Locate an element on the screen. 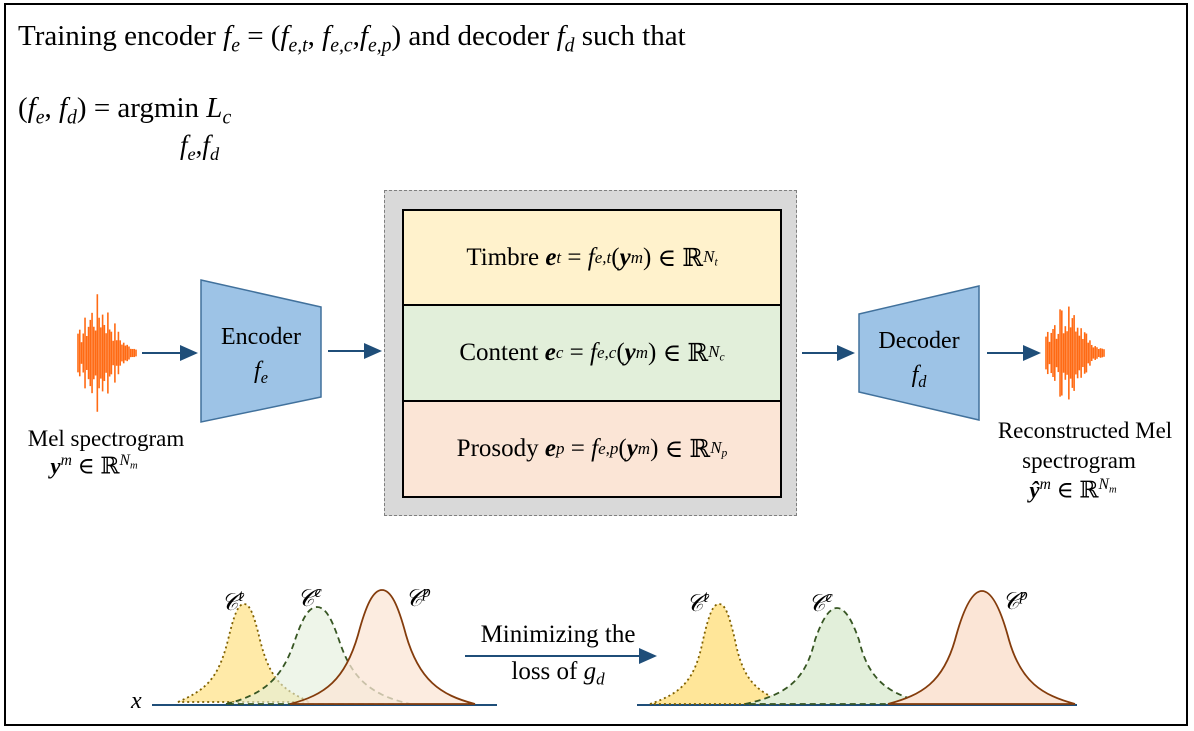 This screenshot has width=1194, height=731. left-prosody-curve is located at coordinates (382, 647).